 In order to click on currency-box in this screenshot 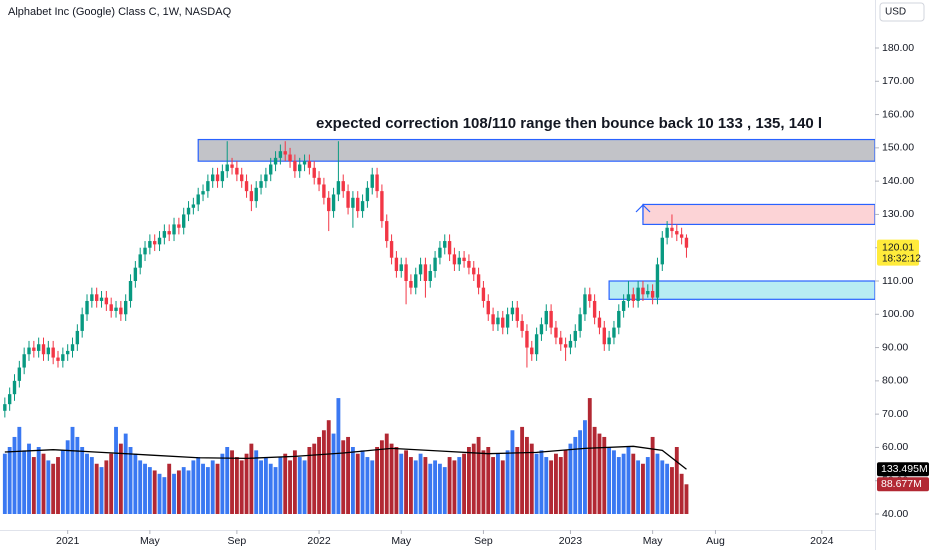, I will do `click(902, 12)`.